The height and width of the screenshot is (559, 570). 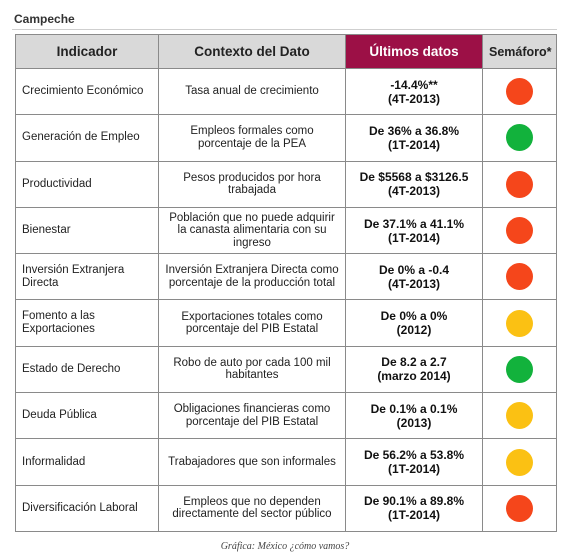 I want to click on dato-valor: De 36% a 36.8%, so click(x=414, y=130).